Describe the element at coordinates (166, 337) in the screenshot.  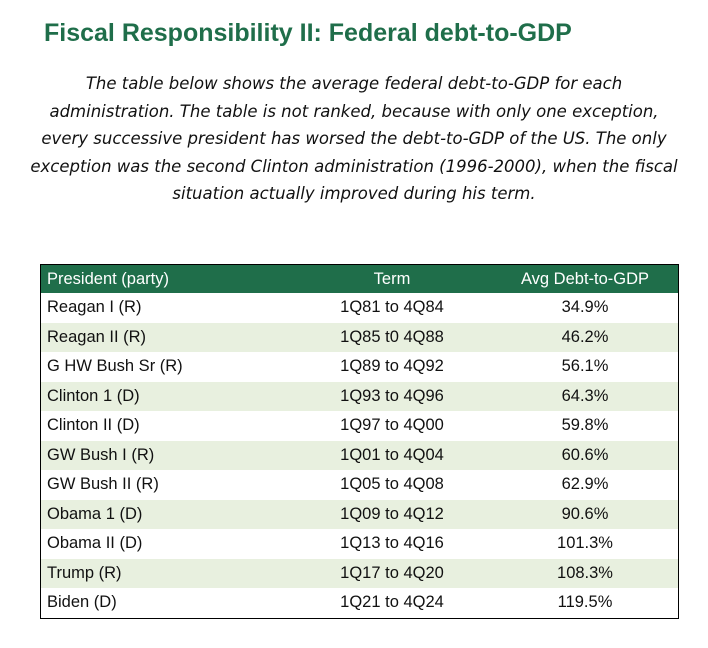
I see `cell-president: Reagan II (R)` at that location.